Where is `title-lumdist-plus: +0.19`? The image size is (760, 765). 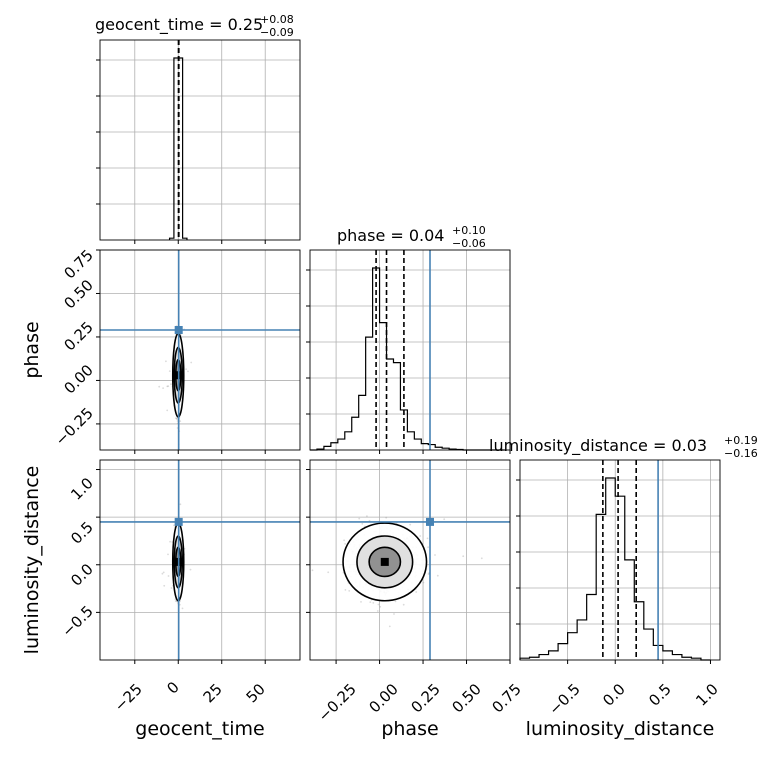 title-lumdist-plus: +0.19 is located at coordinates (741, 440).